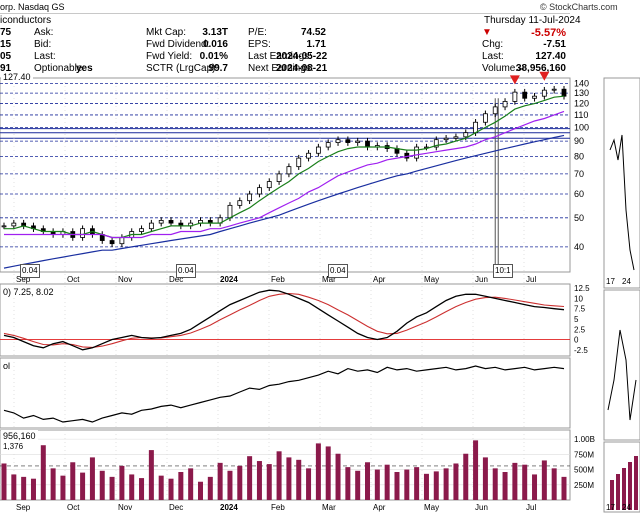 Image resolution: width=640 pixels, height=514 pixels. What do you see at coordinates (329, 507) in the screenshot?
I see `month-tick-label: Mar` at bounding box center [329, 507].